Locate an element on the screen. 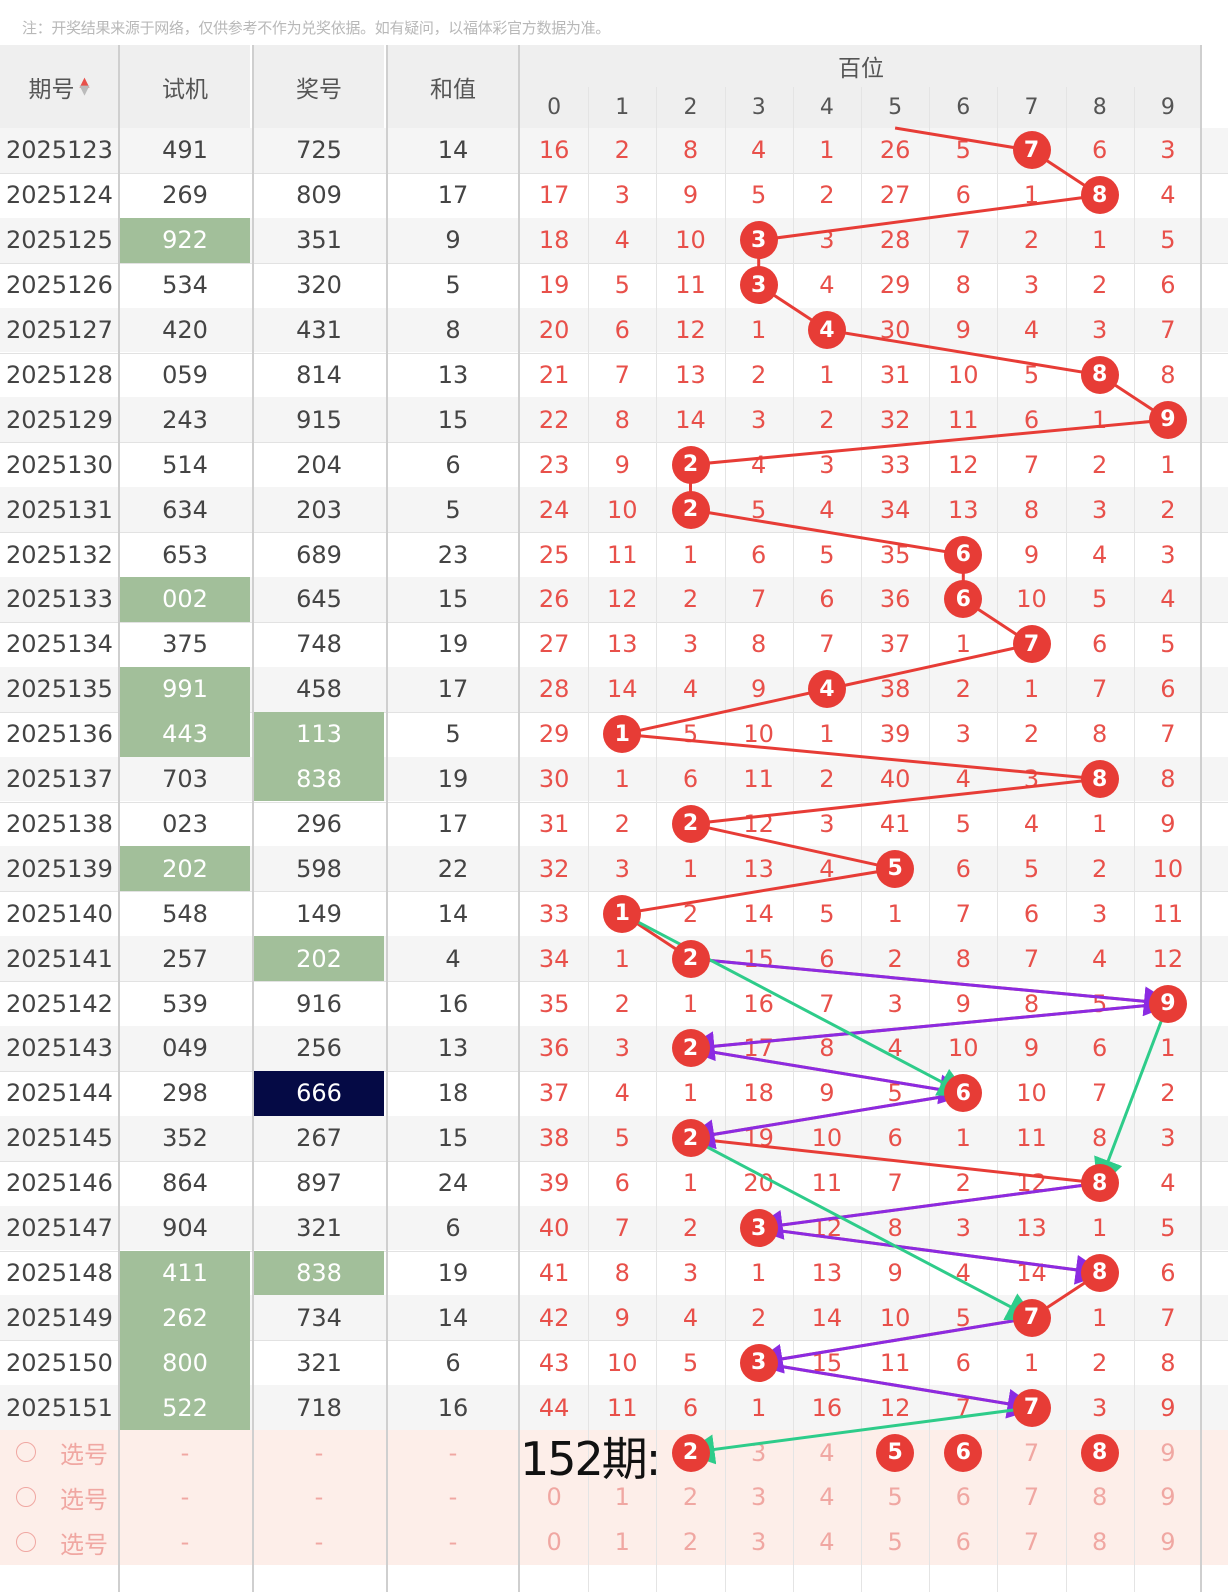 This screenshot has width=1228, height=1592. pick-row-bg is located at coordinates (614, 1497).